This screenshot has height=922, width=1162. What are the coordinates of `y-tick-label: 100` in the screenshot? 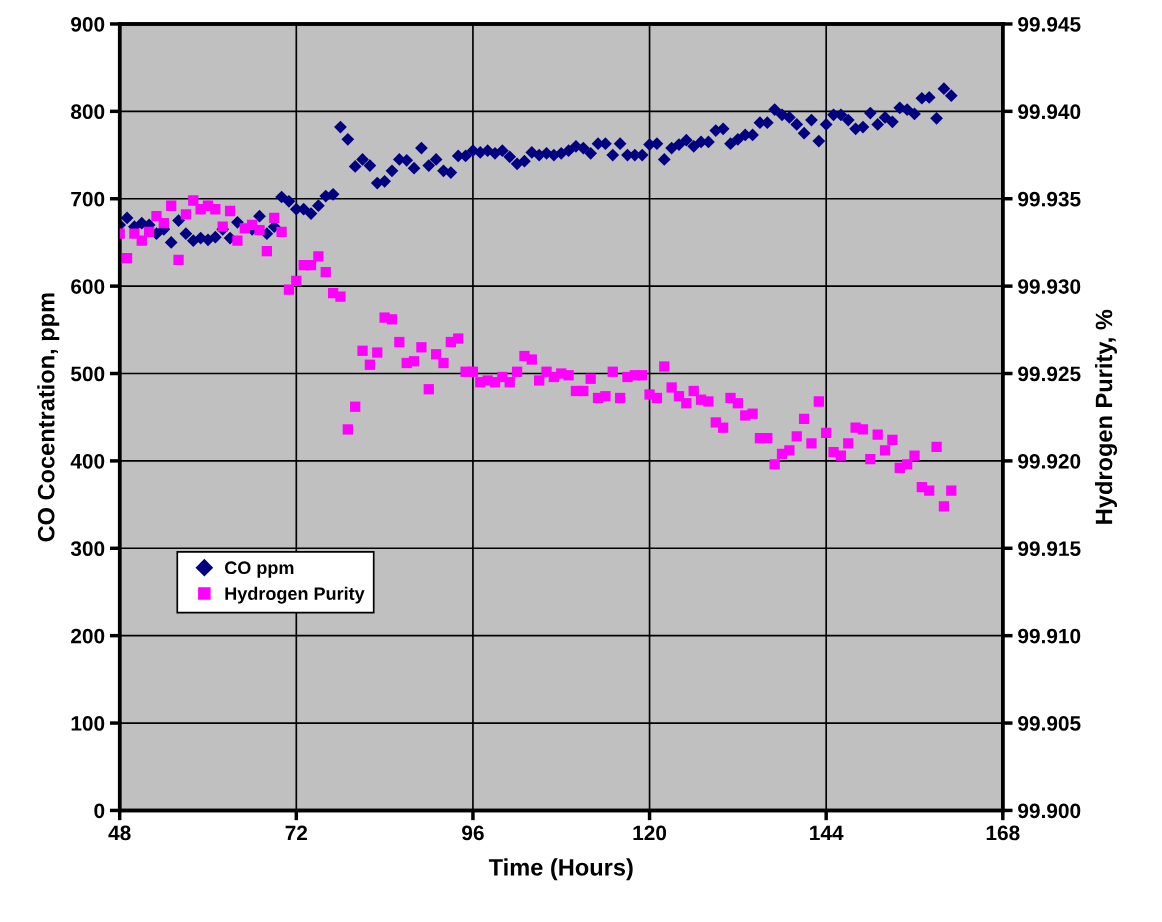 It's located at (88, 723).